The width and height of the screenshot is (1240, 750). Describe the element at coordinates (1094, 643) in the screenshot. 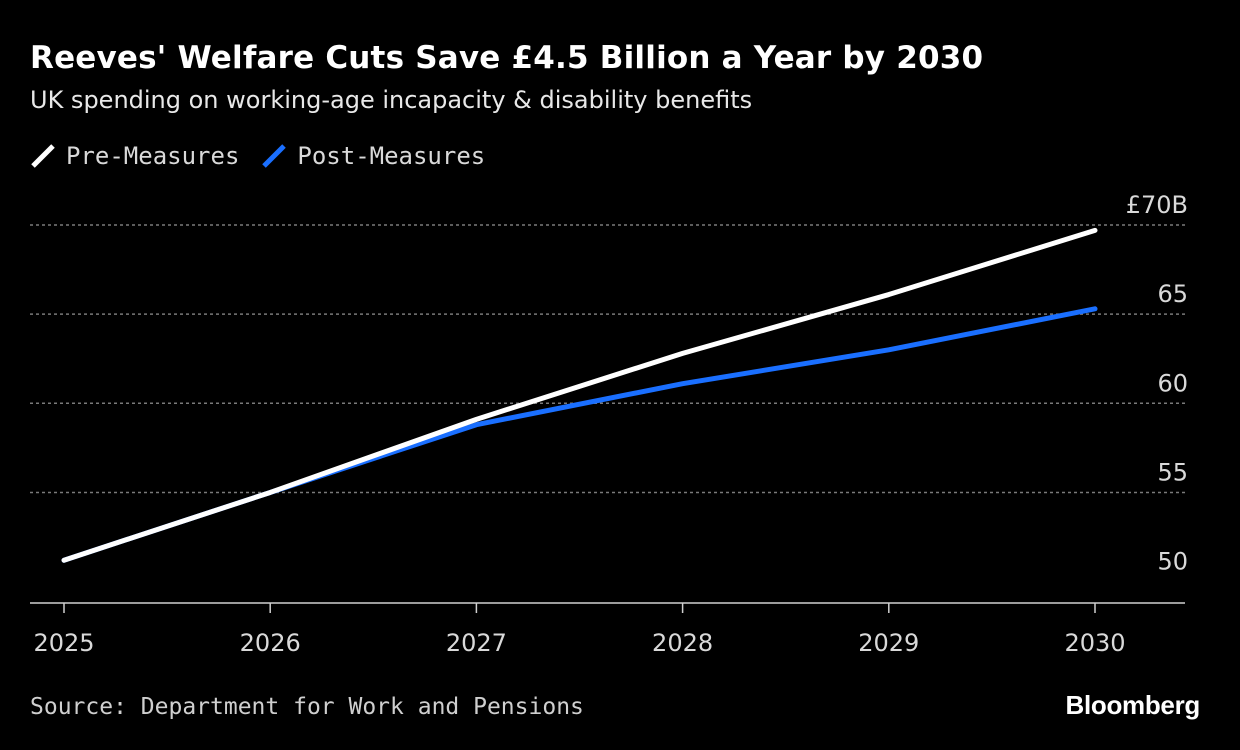

I see `x-tick-label: 2030` at that location.